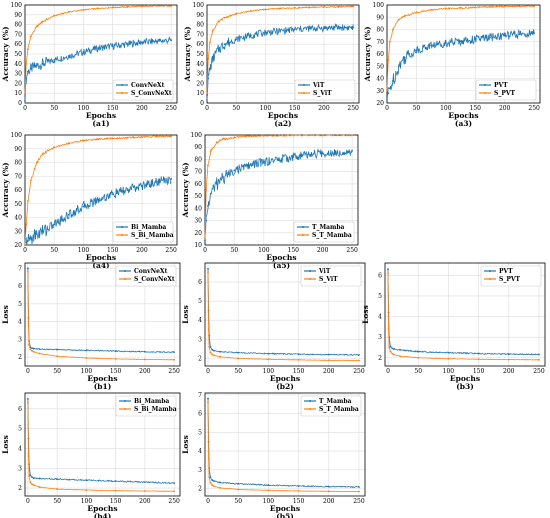  I want to click on y-tick-label: 90, so click(200, 15).